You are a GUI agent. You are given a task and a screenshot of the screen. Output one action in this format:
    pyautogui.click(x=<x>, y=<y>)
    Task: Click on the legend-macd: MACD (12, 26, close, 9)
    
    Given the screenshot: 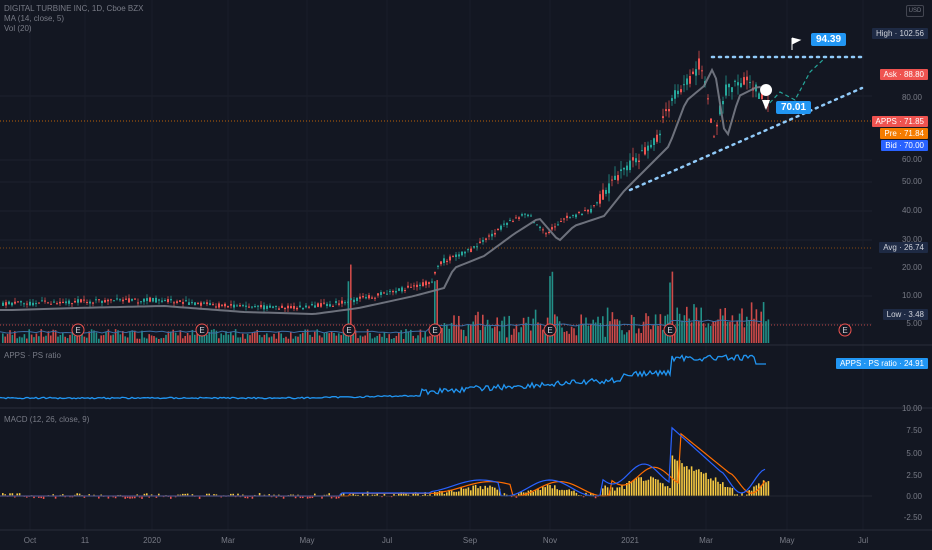 What is the action you would take?
    pyautogui.click(x=47, y=419)
    